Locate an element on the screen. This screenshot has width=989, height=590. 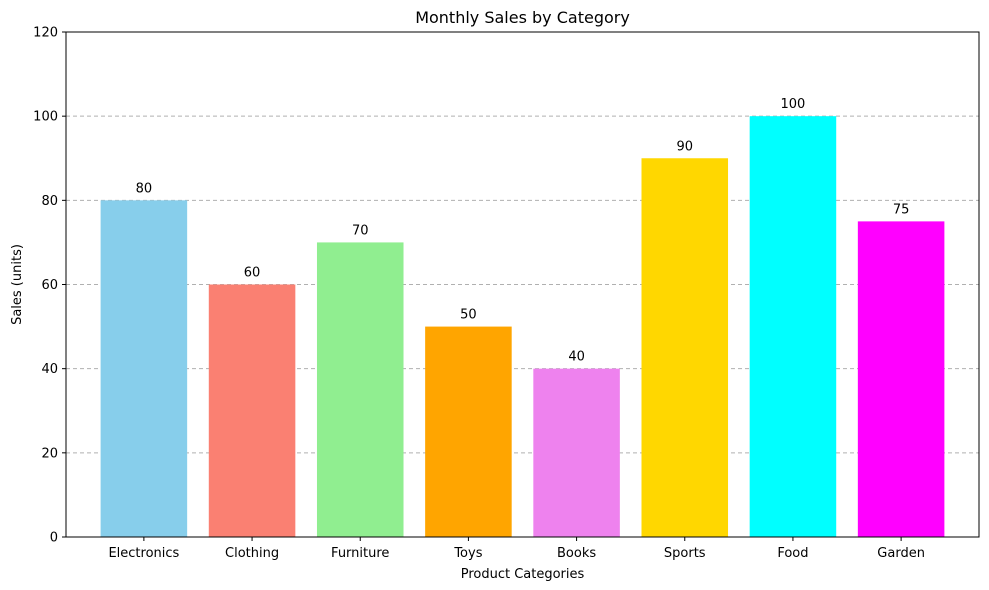
x-tick-label: Food is located at coordinates (792, 553).